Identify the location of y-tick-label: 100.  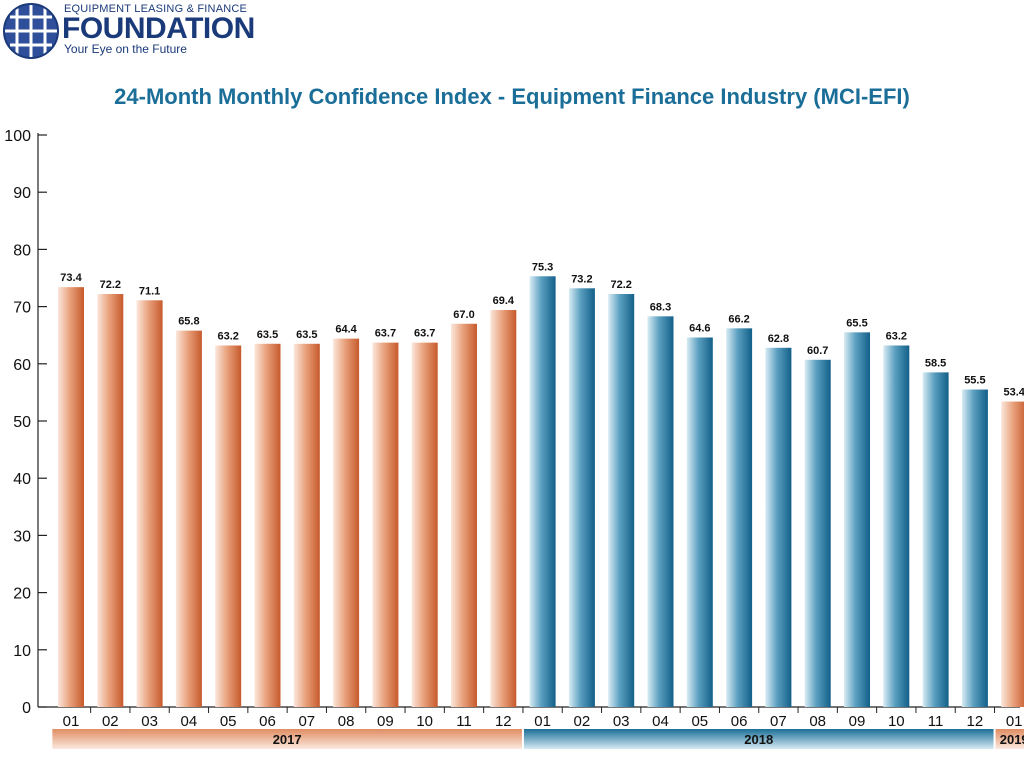
(17, 136).